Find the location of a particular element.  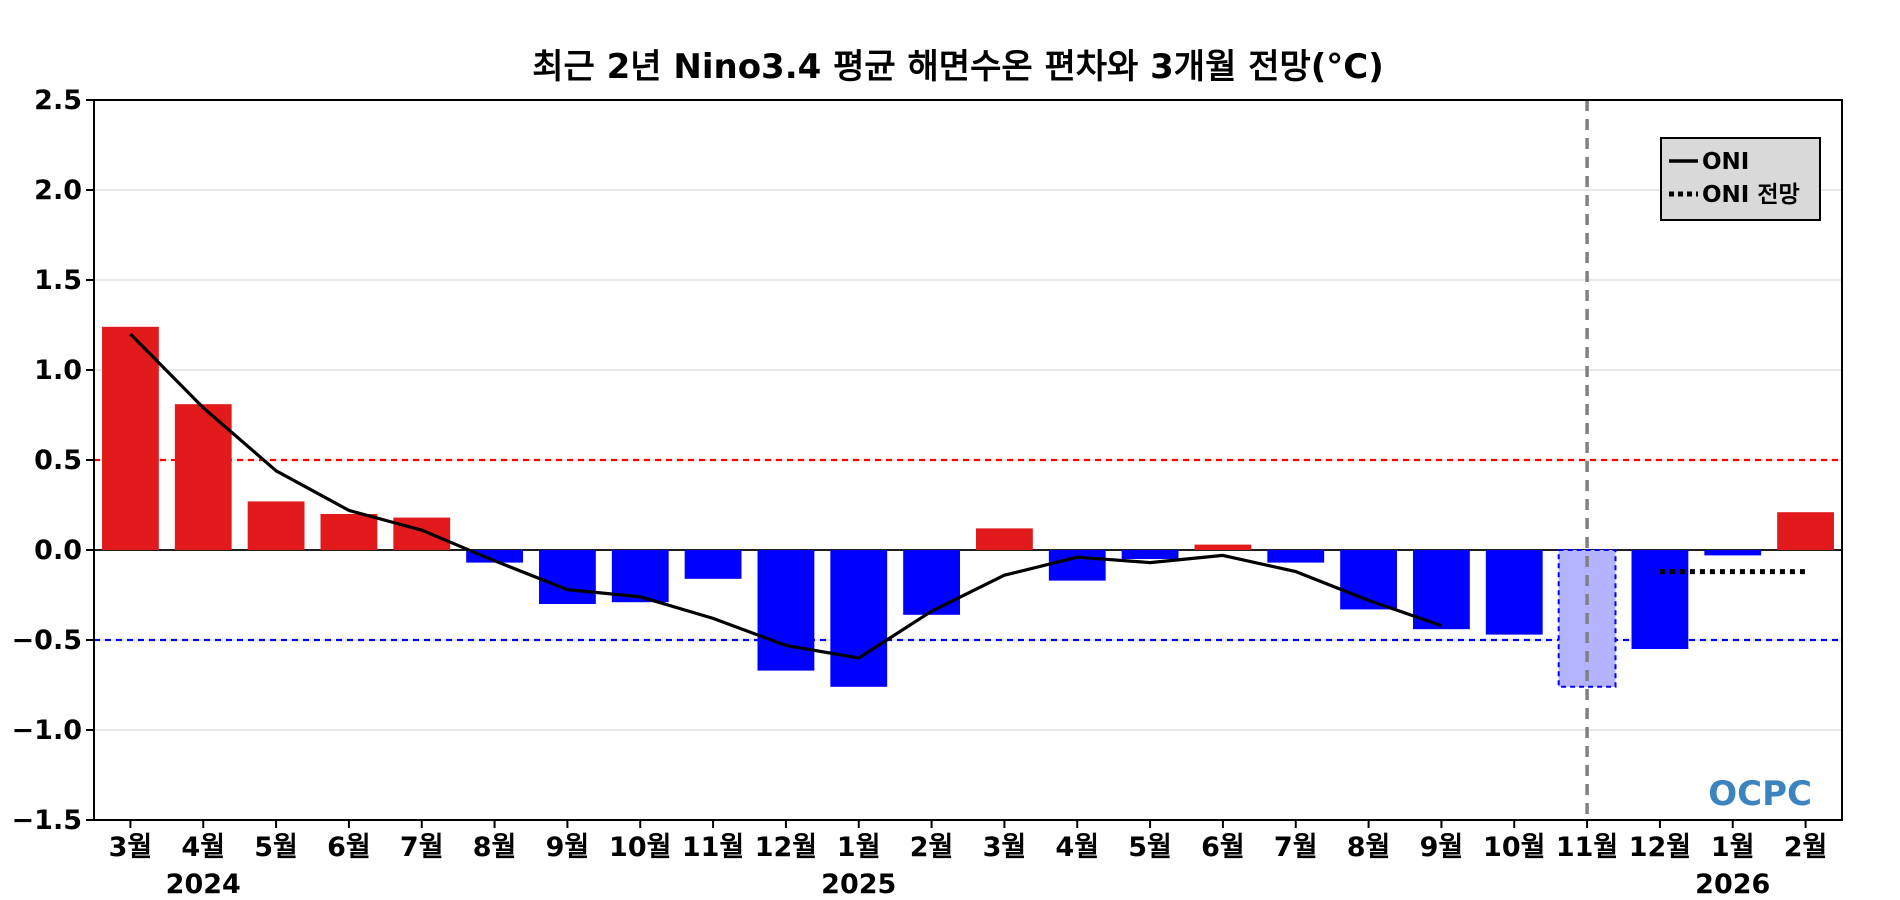

legend-label-oni: ONI is located at coordinates (1725, 162).